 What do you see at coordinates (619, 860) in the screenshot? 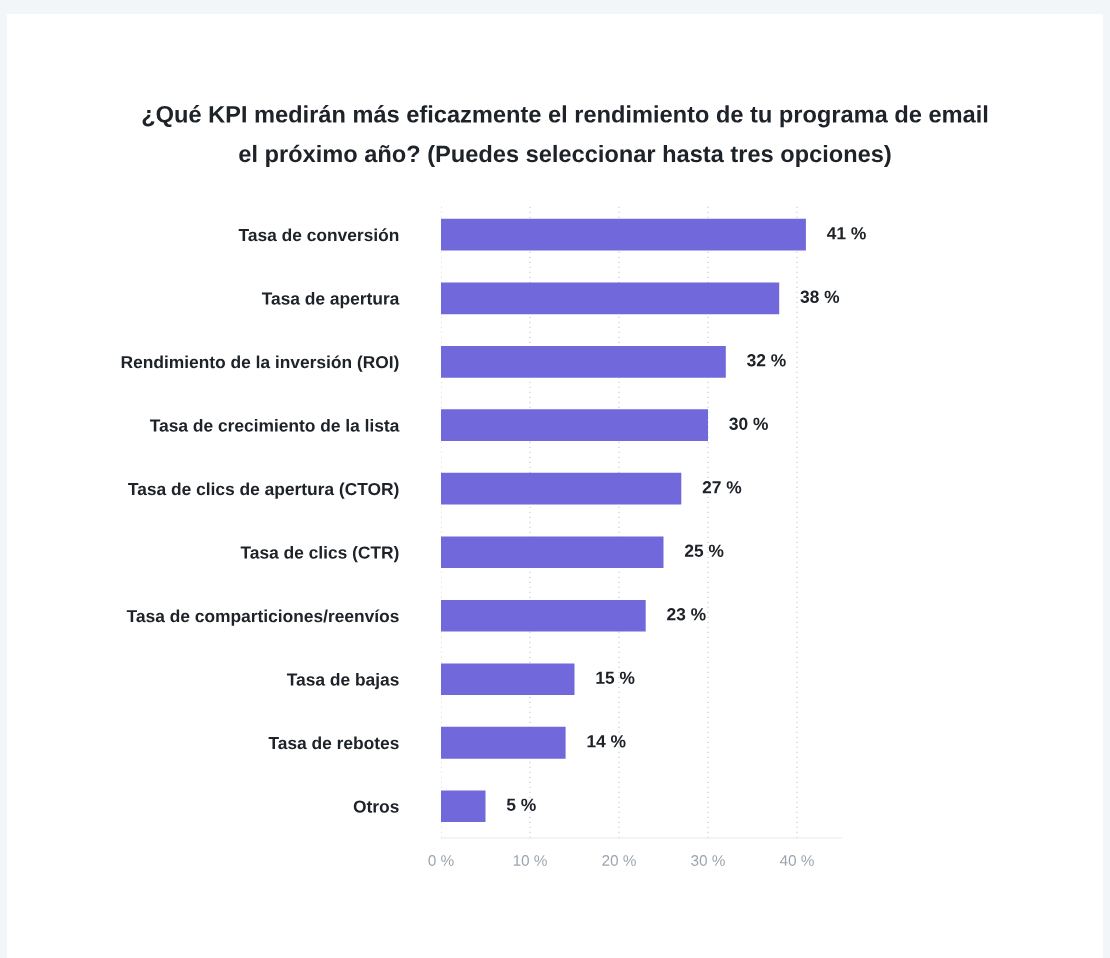
I see `x-tick-label: 20 %` at bounding box center [619, 860].